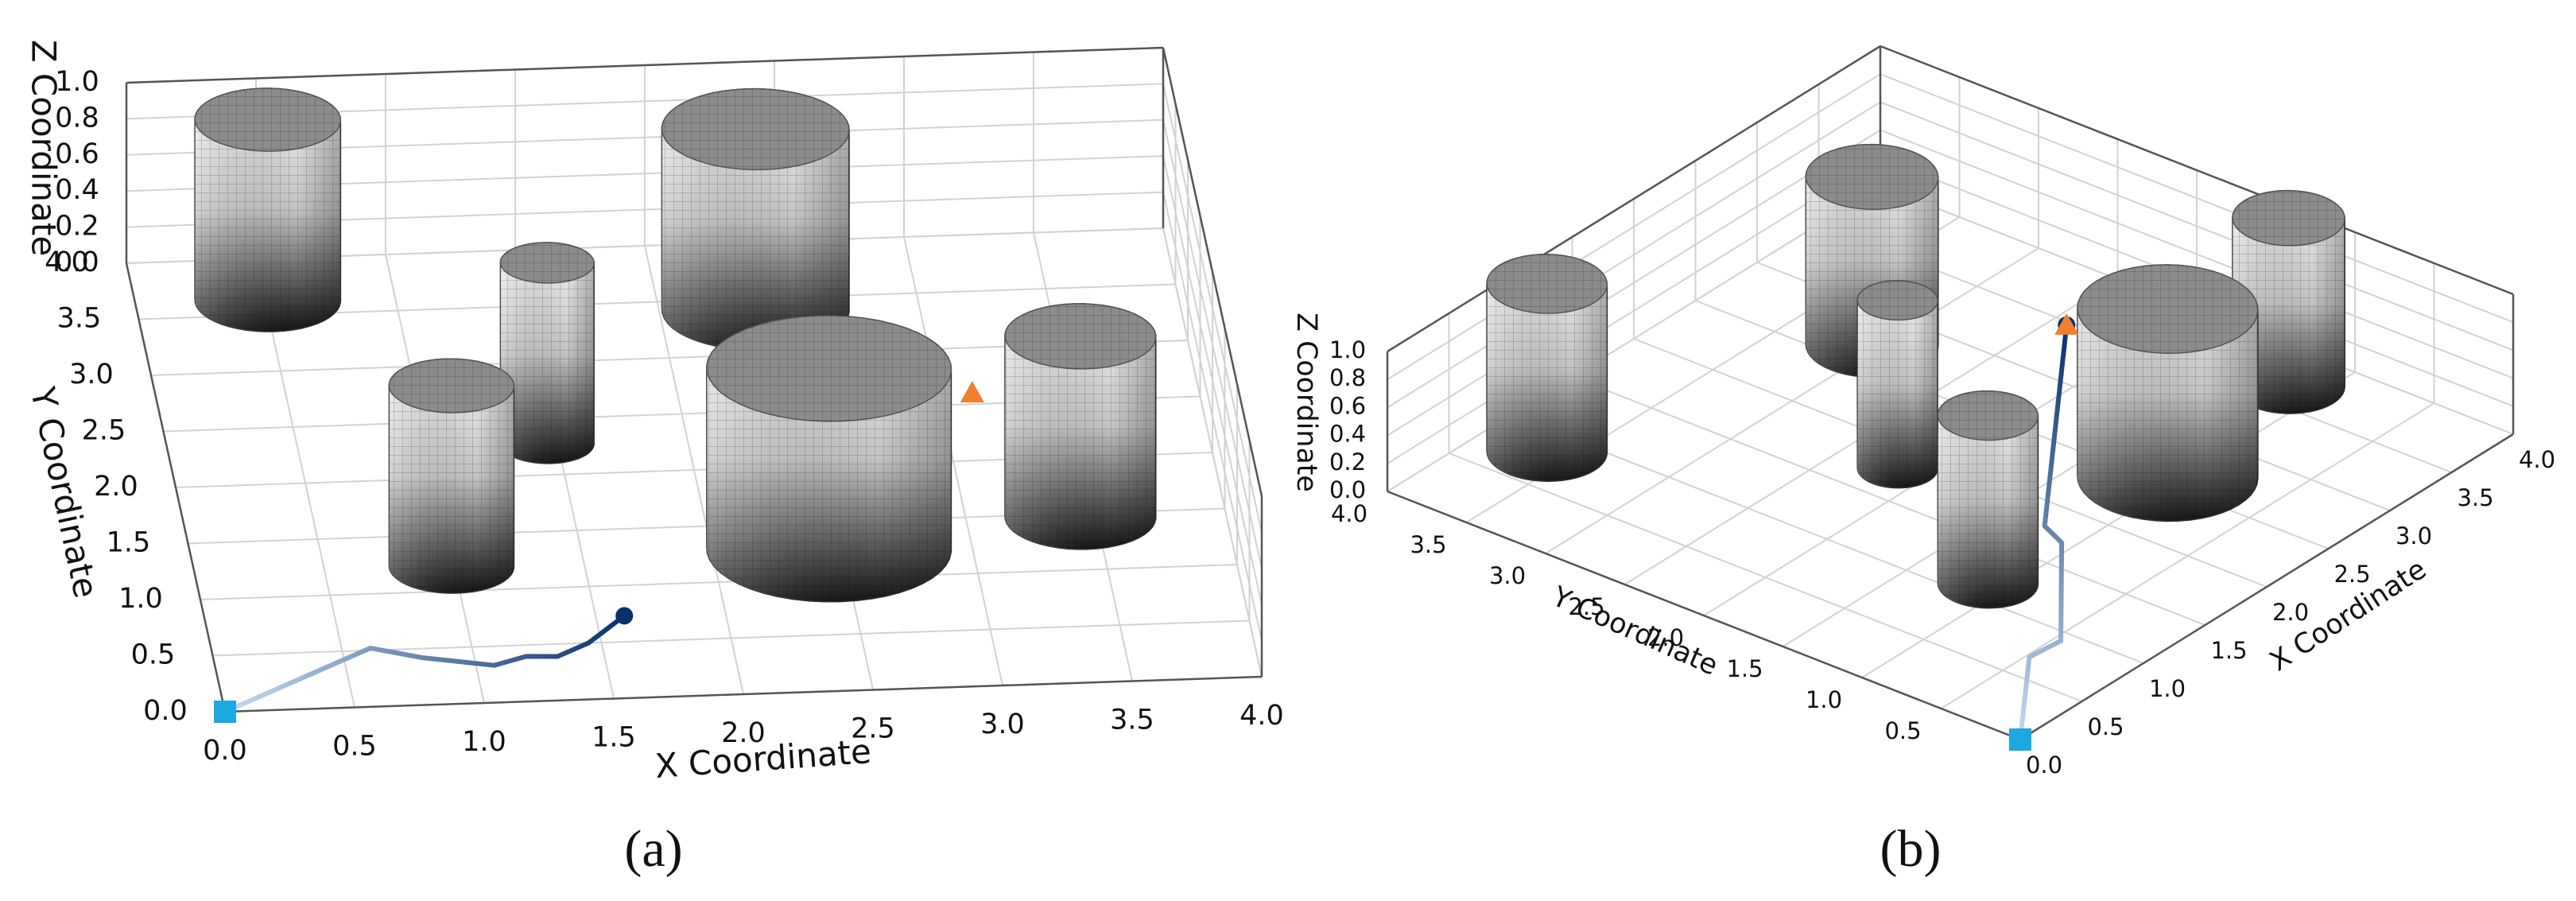 This screenshot has width=2576, height=901. Describe the element at coordinates (763, 759) in the screenshot. I see `x-axis-label: X Coordinate` at that location.